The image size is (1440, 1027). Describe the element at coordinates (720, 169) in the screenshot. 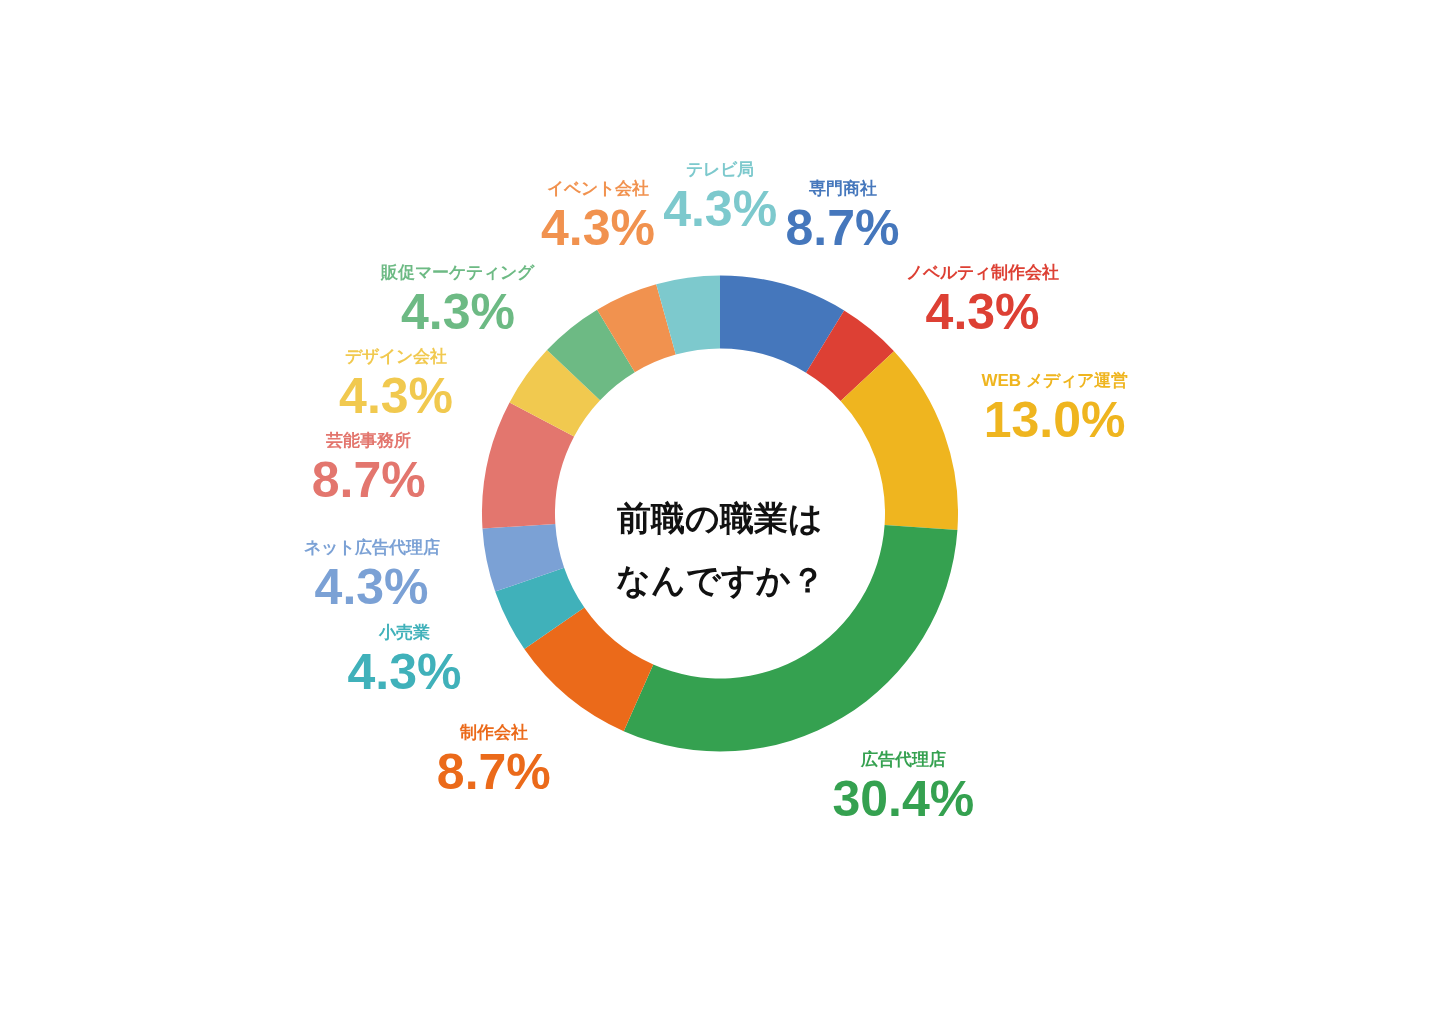

I see `slice-label: テレビ局` at that location.